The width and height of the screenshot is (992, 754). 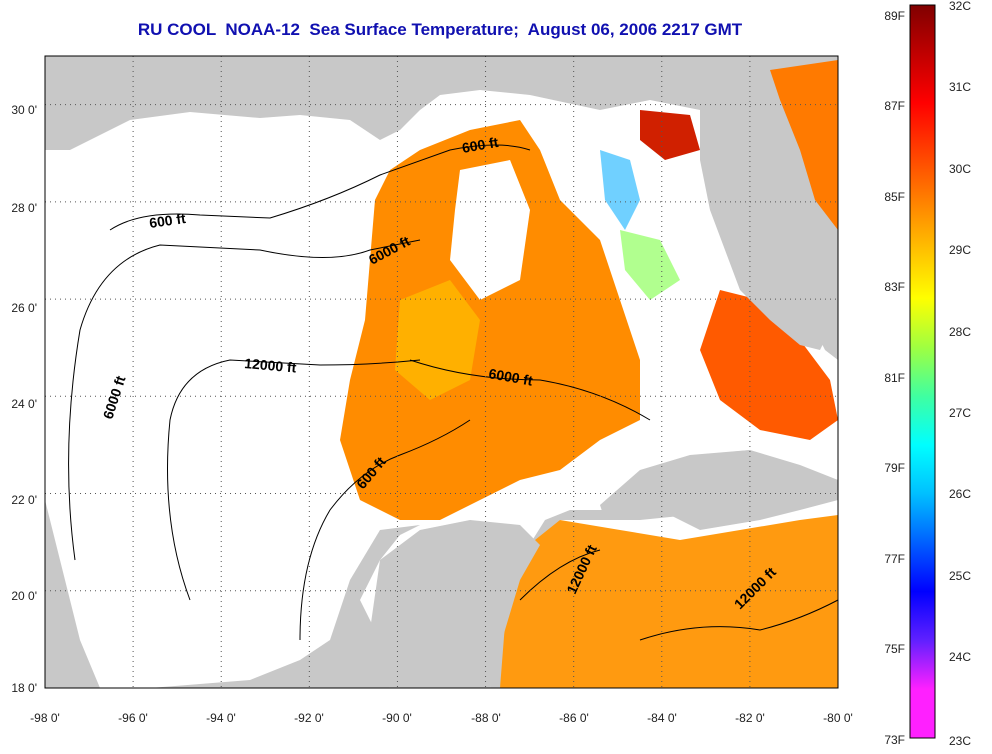 I want to click on lon-label: -98 0', so click(x=45, y=718).